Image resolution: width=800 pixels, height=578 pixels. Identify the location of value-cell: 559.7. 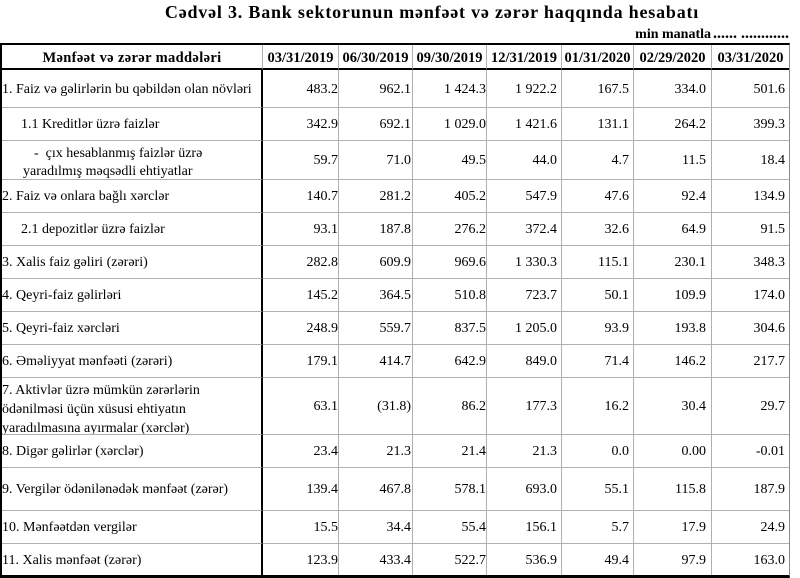
(376, 328).